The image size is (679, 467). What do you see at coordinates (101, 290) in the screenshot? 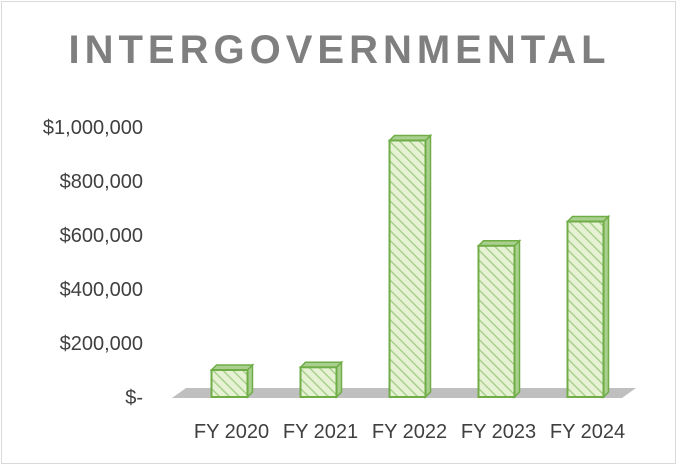
I see `y-tick-label: $400,000` at bounding box center [101, 290].